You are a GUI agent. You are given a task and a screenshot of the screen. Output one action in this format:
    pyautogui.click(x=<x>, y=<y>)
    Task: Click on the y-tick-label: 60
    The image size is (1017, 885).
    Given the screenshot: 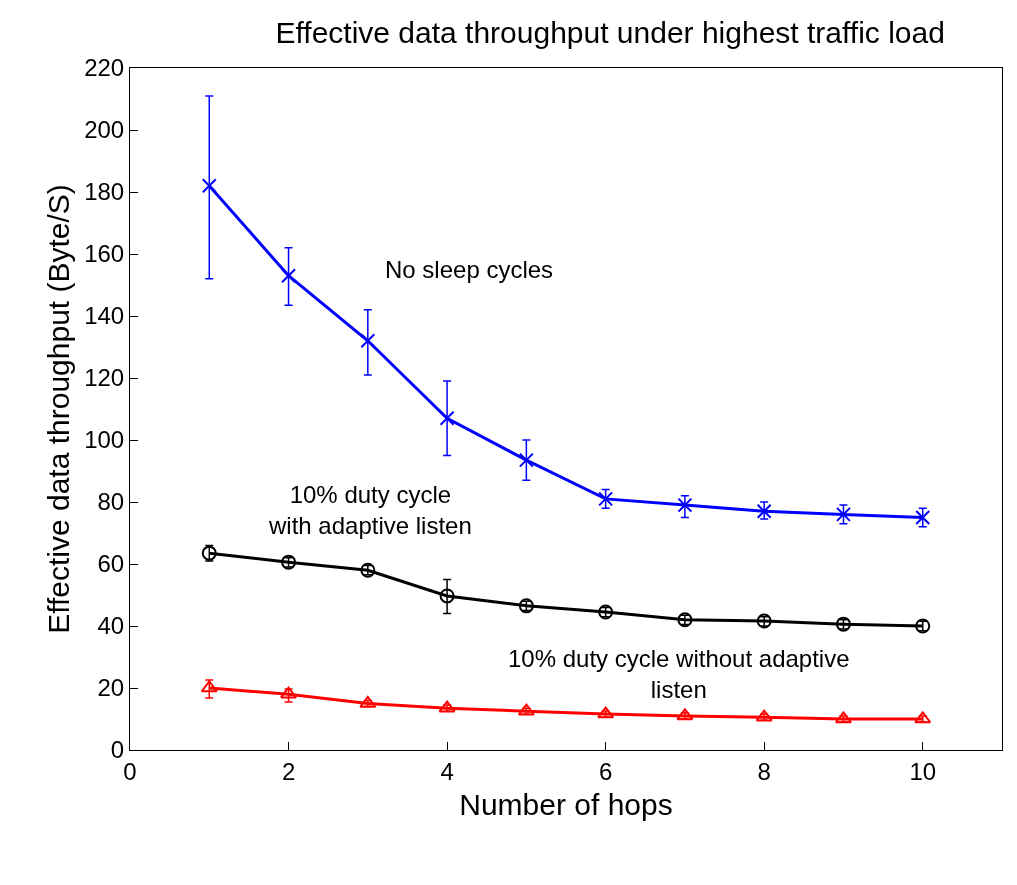 What is the action you would take?
    pyautogui.click(x=111, y=564)
    